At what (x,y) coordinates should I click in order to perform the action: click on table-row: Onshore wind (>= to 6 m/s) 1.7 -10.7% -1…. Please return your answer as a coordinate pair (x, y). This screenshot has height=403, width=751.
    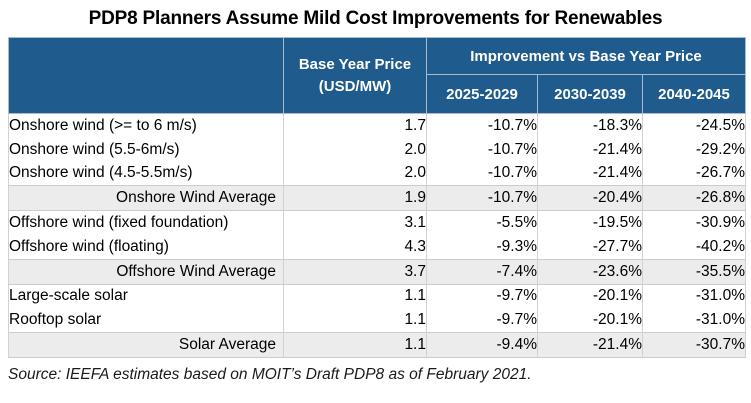
    Looking at the image, I should click on (377, 125).